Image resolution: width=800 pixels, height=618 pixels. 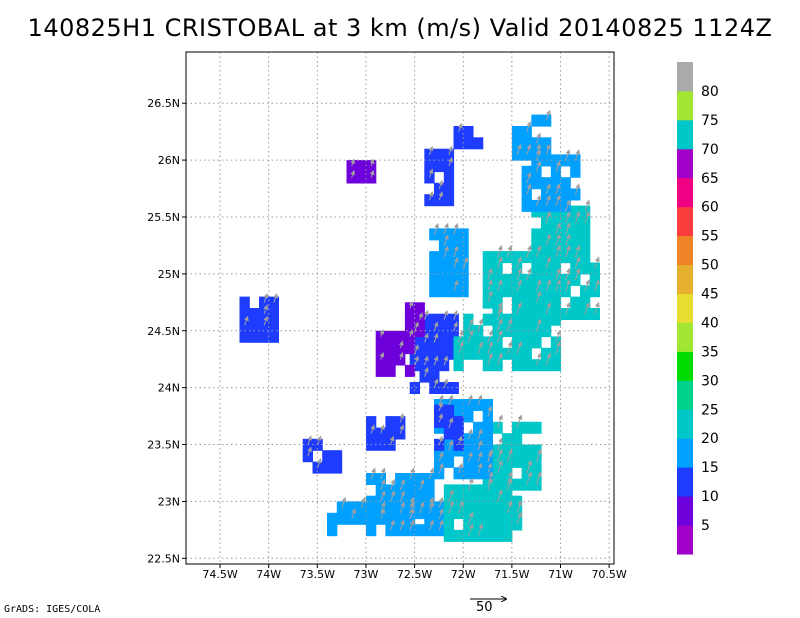 I want to click on colorbar-label: 70, so click(x=710, y=150).